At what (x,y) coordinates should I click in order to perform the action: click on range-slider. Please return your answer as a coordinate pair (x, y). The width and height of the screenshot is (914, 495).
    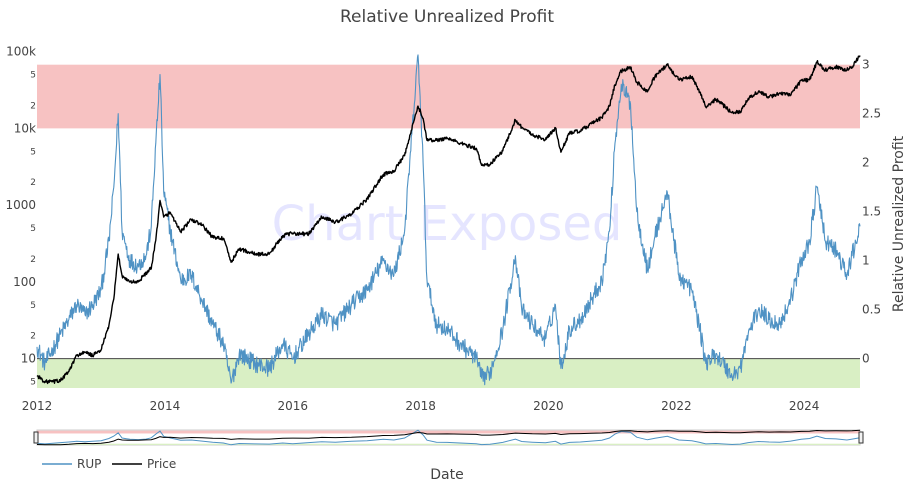
    Looking at the image, I should click on (448, 437).